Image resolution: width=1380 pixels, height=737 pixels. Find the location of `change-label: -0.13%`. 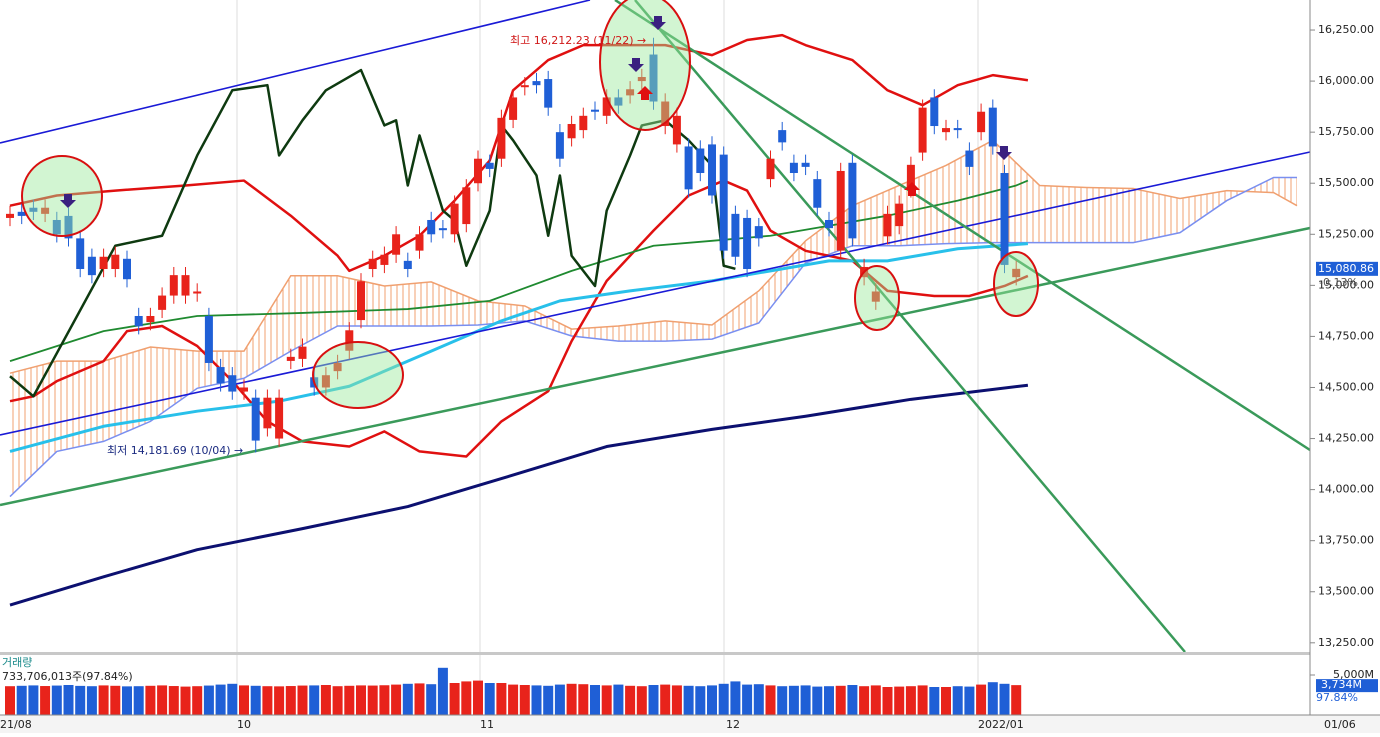

change-label: -0.13% is located at coordinates (1338, 282).